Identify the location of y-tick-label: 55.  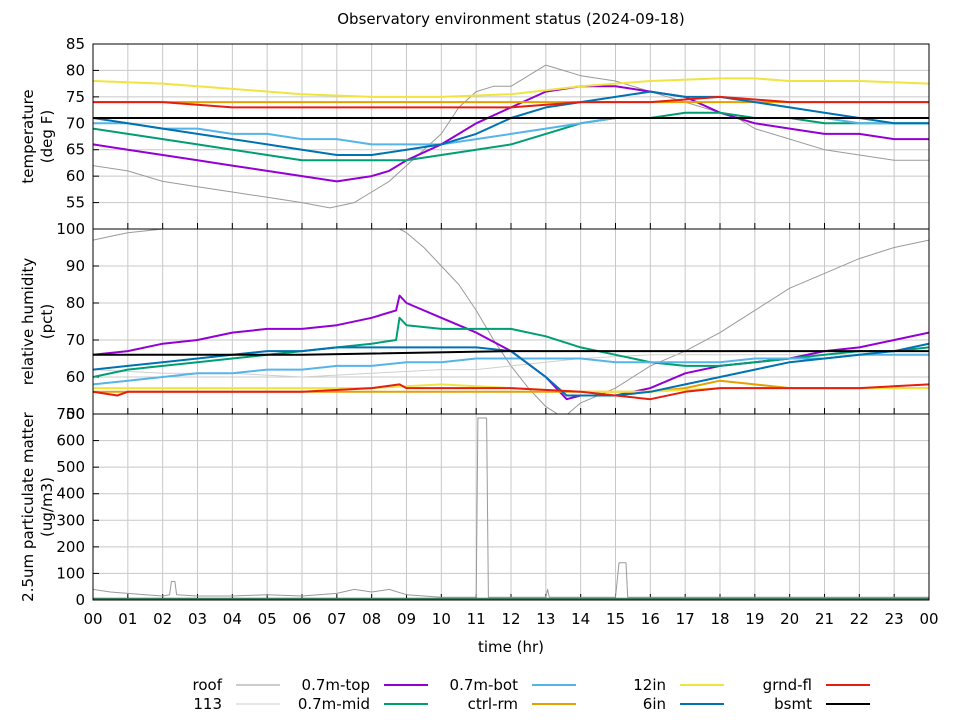
(75, 203).